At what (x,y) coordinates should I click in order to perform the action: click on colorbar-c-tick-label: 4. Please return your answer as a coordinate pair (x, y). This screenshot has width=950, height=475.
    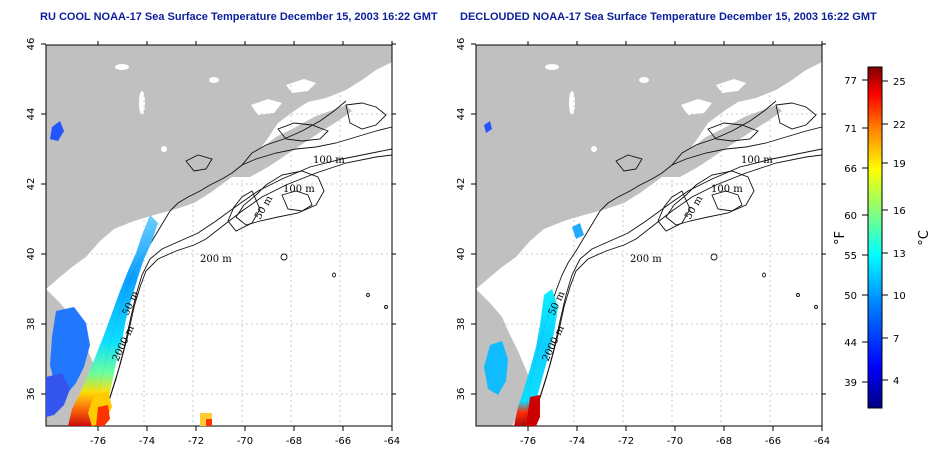
    Looking at the image, I should click on (896, 381).